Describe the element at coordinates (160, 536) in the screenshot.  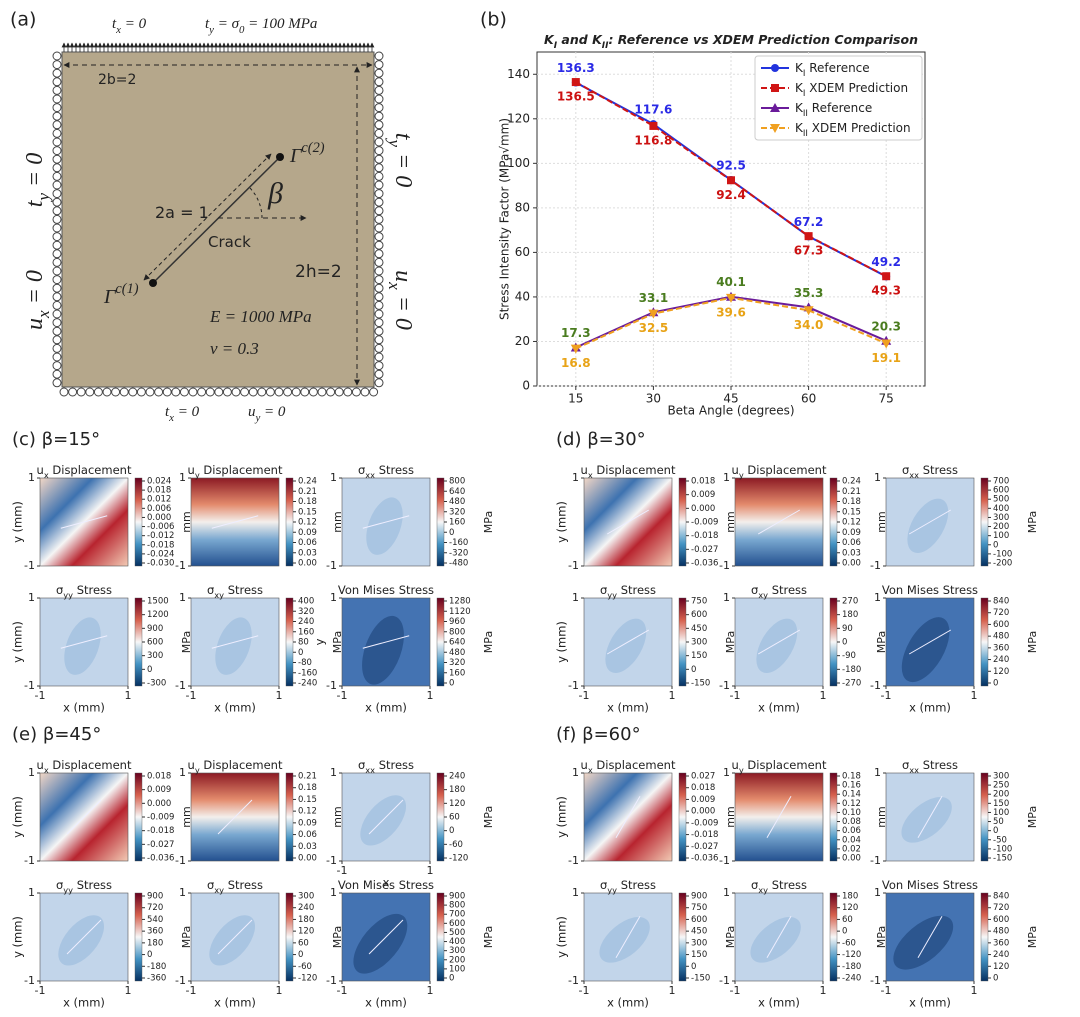
I see `colorbar-tick-label: -0.012` at that location.